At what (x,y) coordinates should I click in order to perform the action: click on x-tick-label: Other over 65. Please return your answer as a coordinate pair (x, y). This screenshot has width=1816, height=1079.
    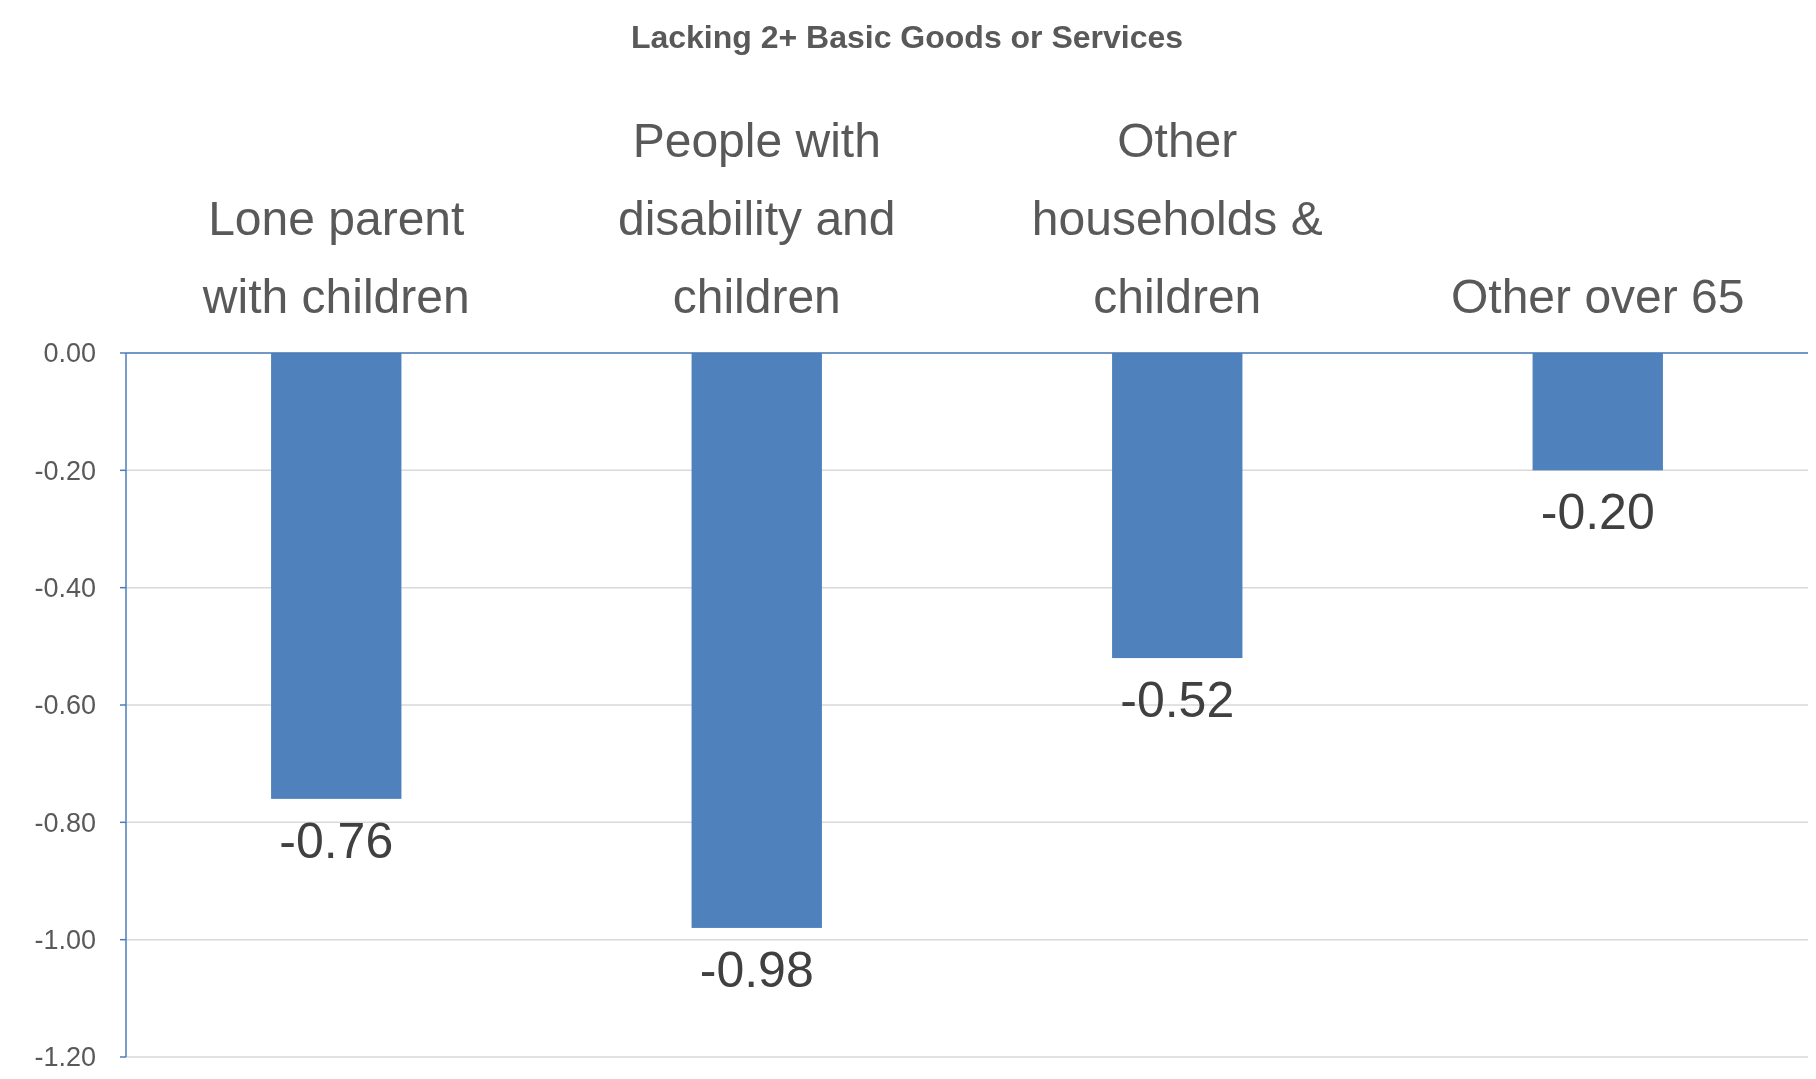
    Looking at the image, I should click on (1598, 296).